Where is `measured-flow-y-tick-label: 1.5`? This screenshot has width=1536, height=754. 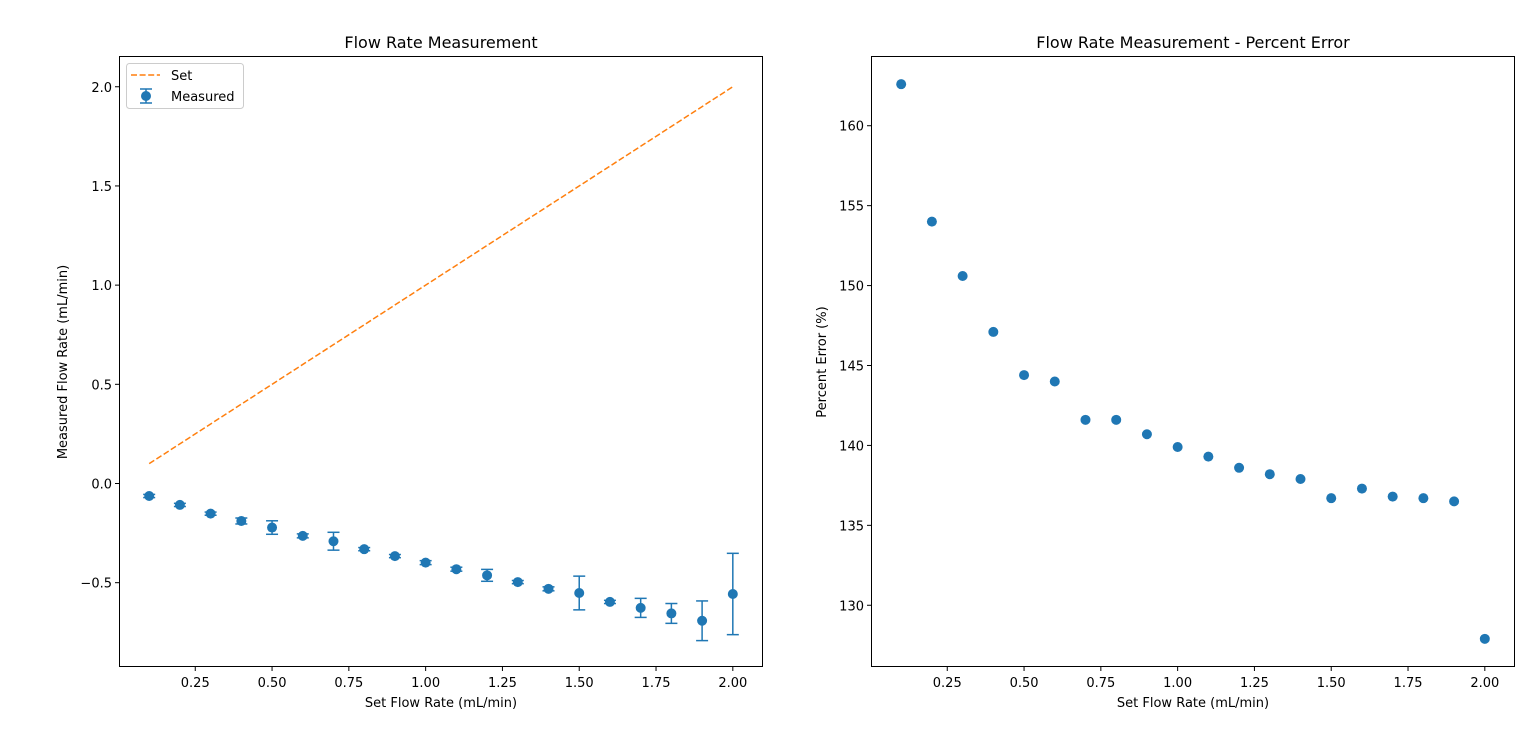
measured-flow-y-tick-label: 1.5 is located at coordinates (101, 187).